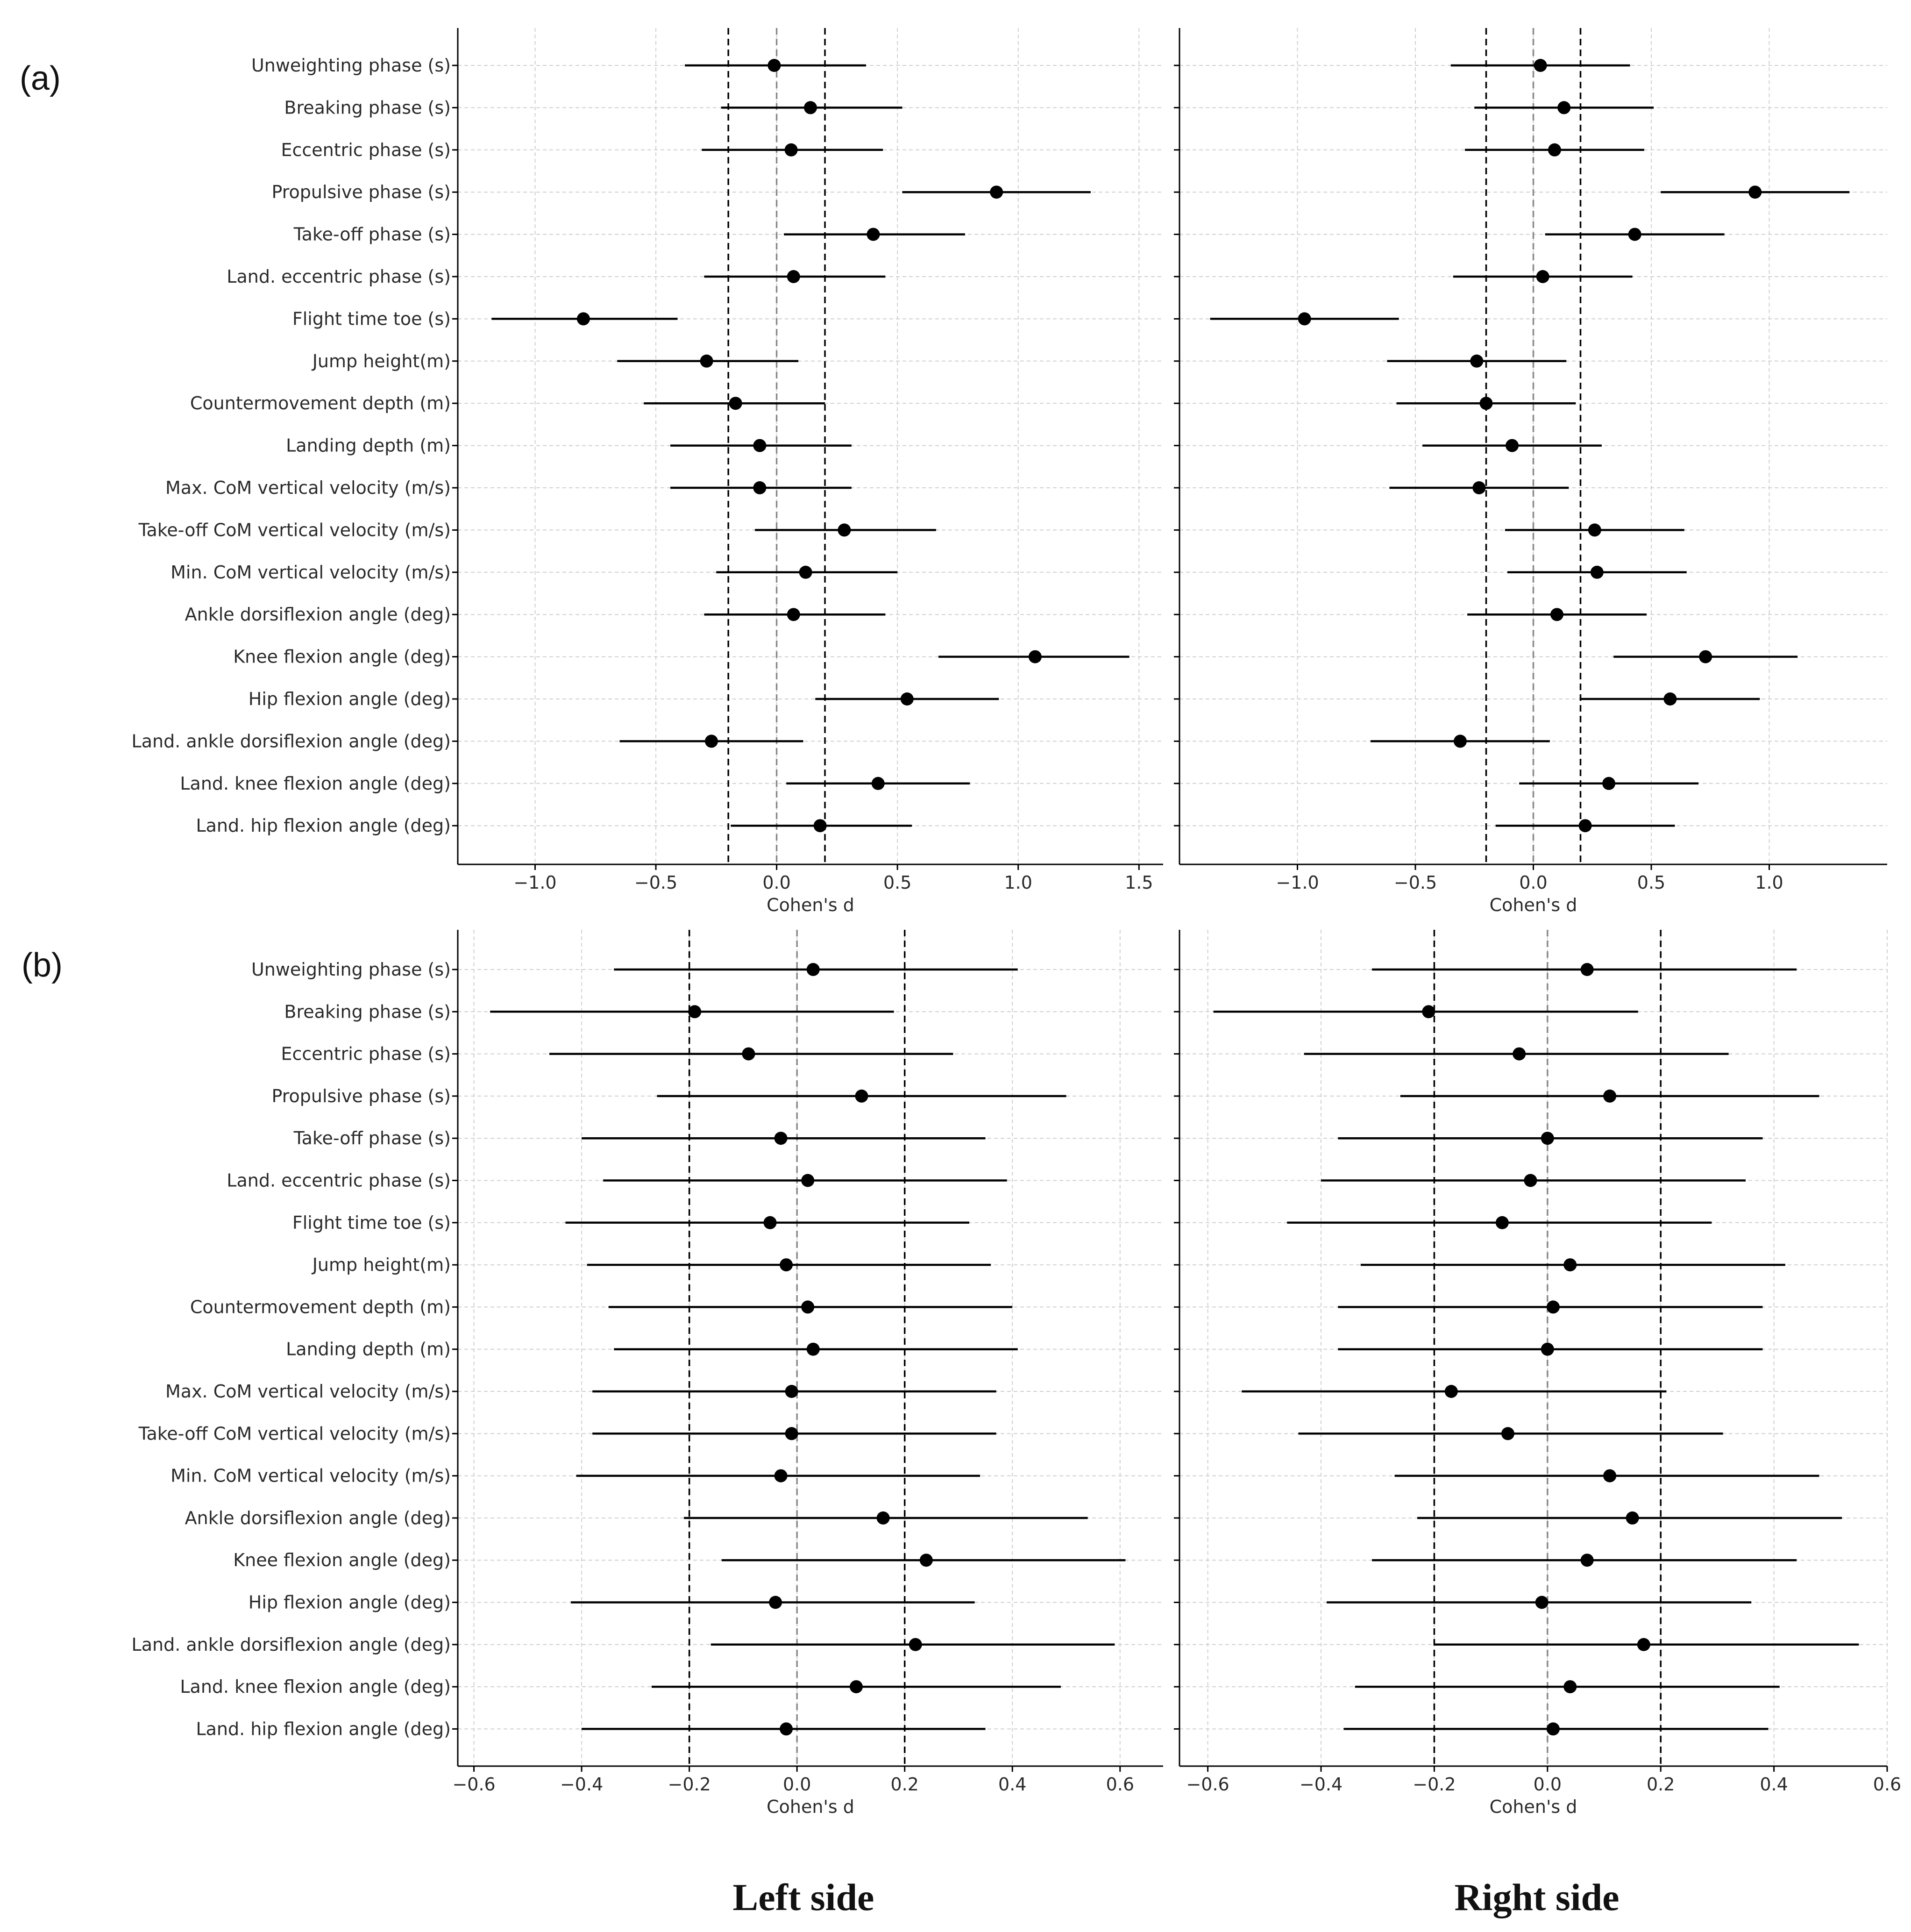 The width and height of the screenshot is (1911, 1932). What do you see at coordinates (534, 882) in the screenshot?
I see `x-tick-label-a-left-0: −1.0` at bounding box center [534, 882].